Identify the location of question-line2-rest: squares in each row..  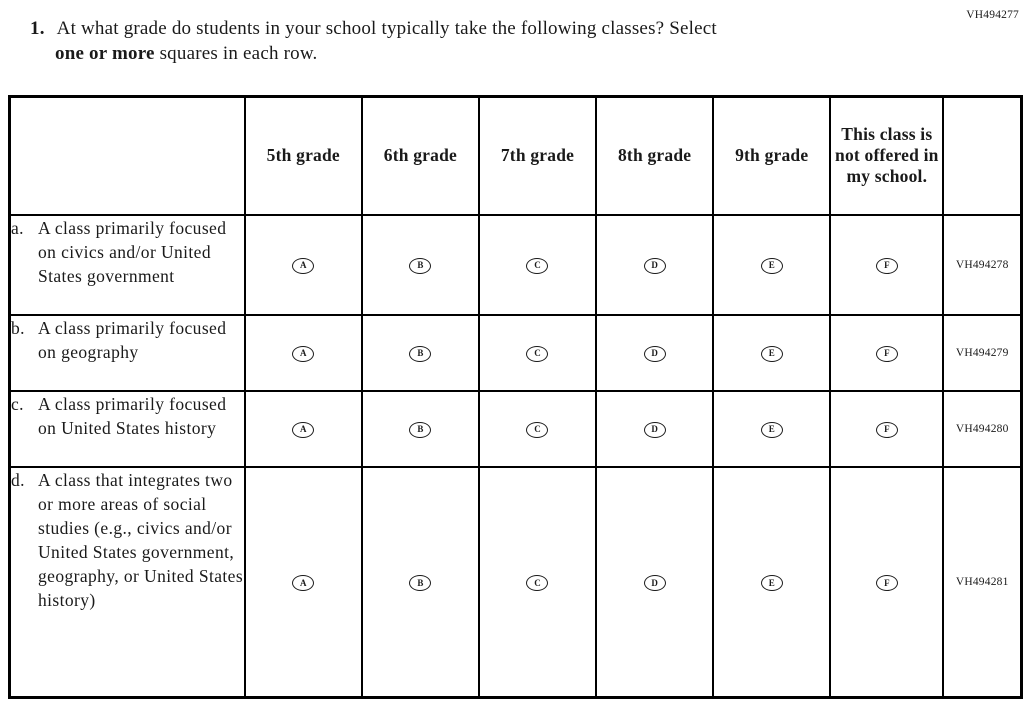
(236, 53).